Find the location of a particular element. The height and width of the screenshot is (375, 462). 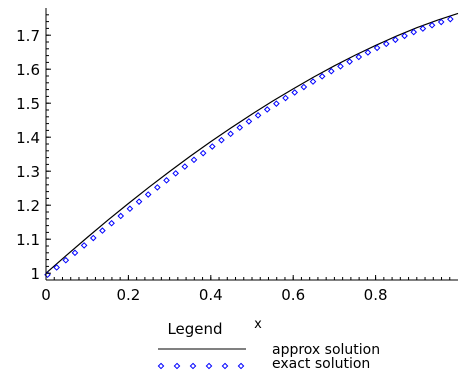

y-tick-label: 1.5 is located at coordinates (28, 104).